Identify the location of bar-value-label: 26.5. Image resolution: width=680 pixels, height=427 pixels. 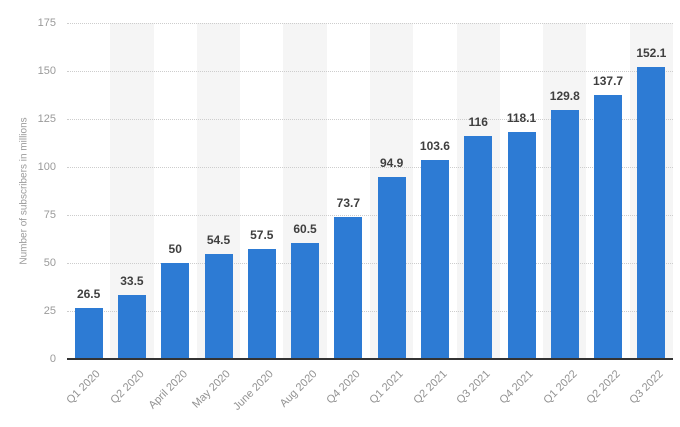
(88, 294).